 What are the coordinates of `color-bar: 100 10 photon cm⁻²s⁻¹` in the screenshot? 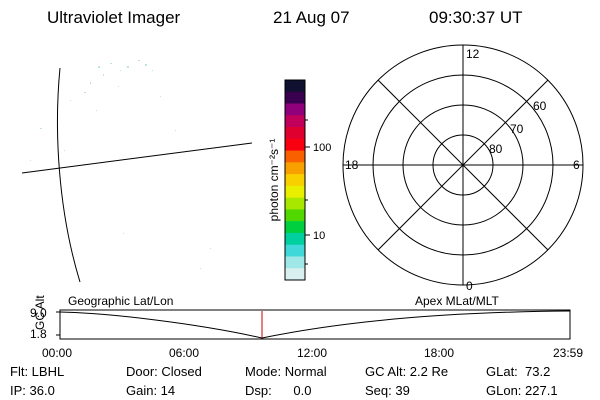 It's located at (299, 180).